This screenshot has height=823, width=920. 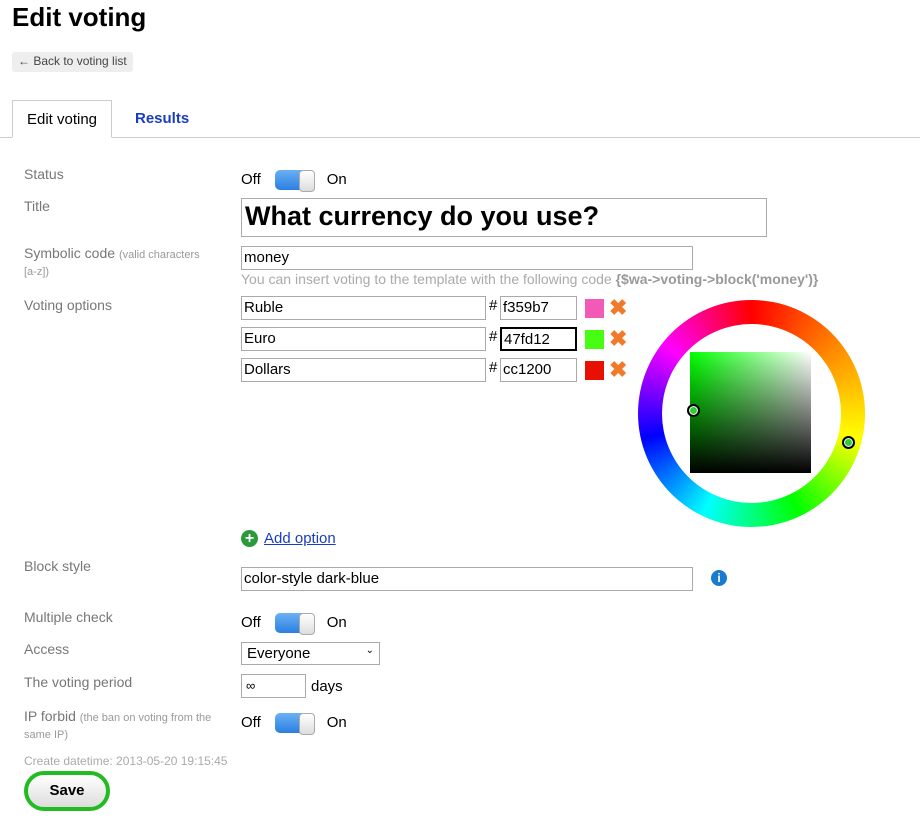 What do you see at coordinates (249, 538) in the screenshot?
I see `add-icon: +` at bounding box center [249, 538].